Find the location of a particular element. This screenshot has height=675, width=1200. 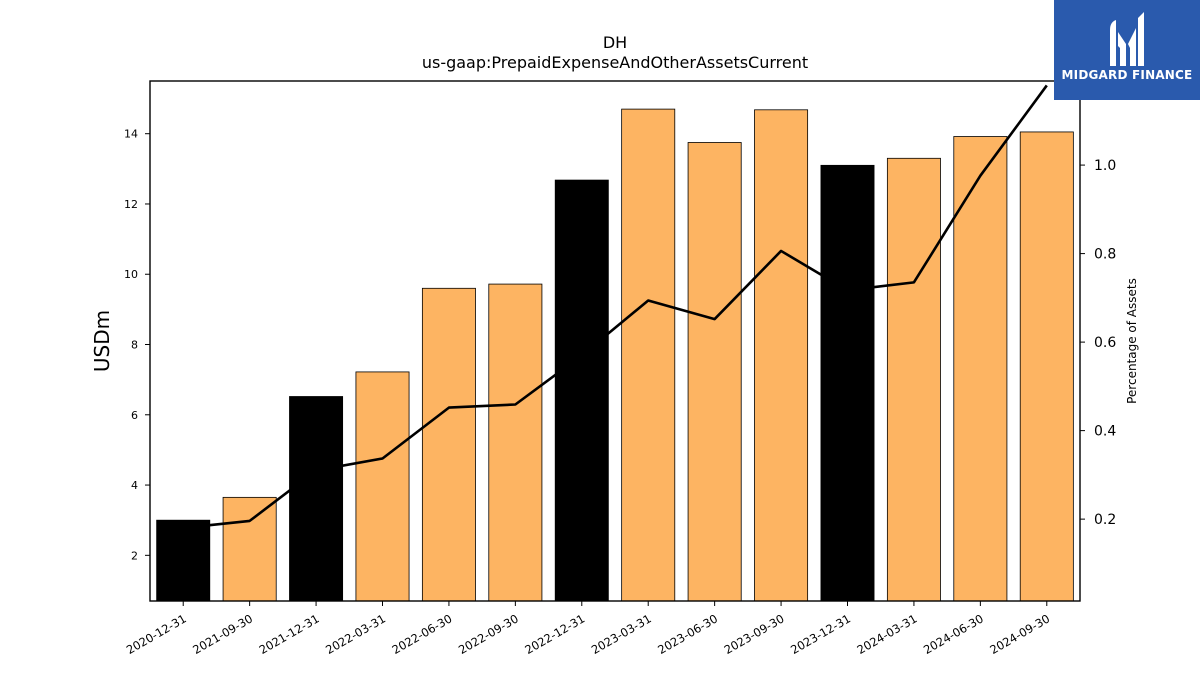

y-tick-label: 12 is located at coordinates (131, 204).